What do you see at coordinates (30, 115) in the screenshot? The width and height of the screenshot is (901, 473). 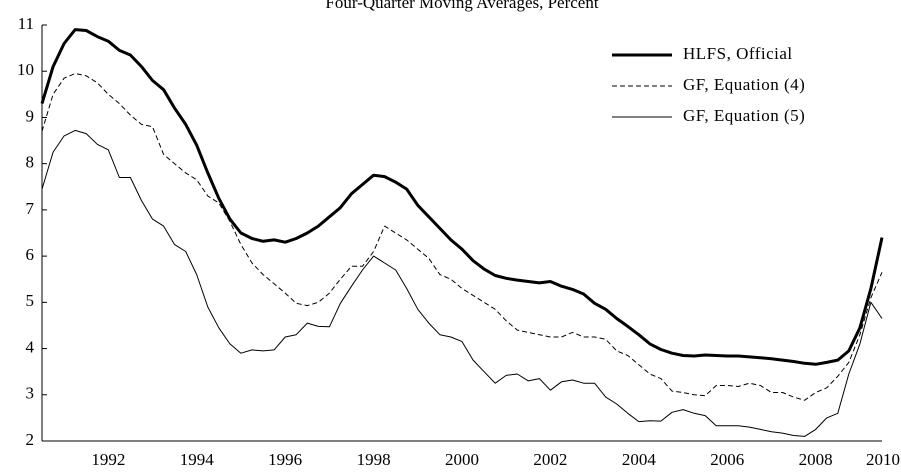 I see `y-tick-label: 9` at bounding box center [30, 115].